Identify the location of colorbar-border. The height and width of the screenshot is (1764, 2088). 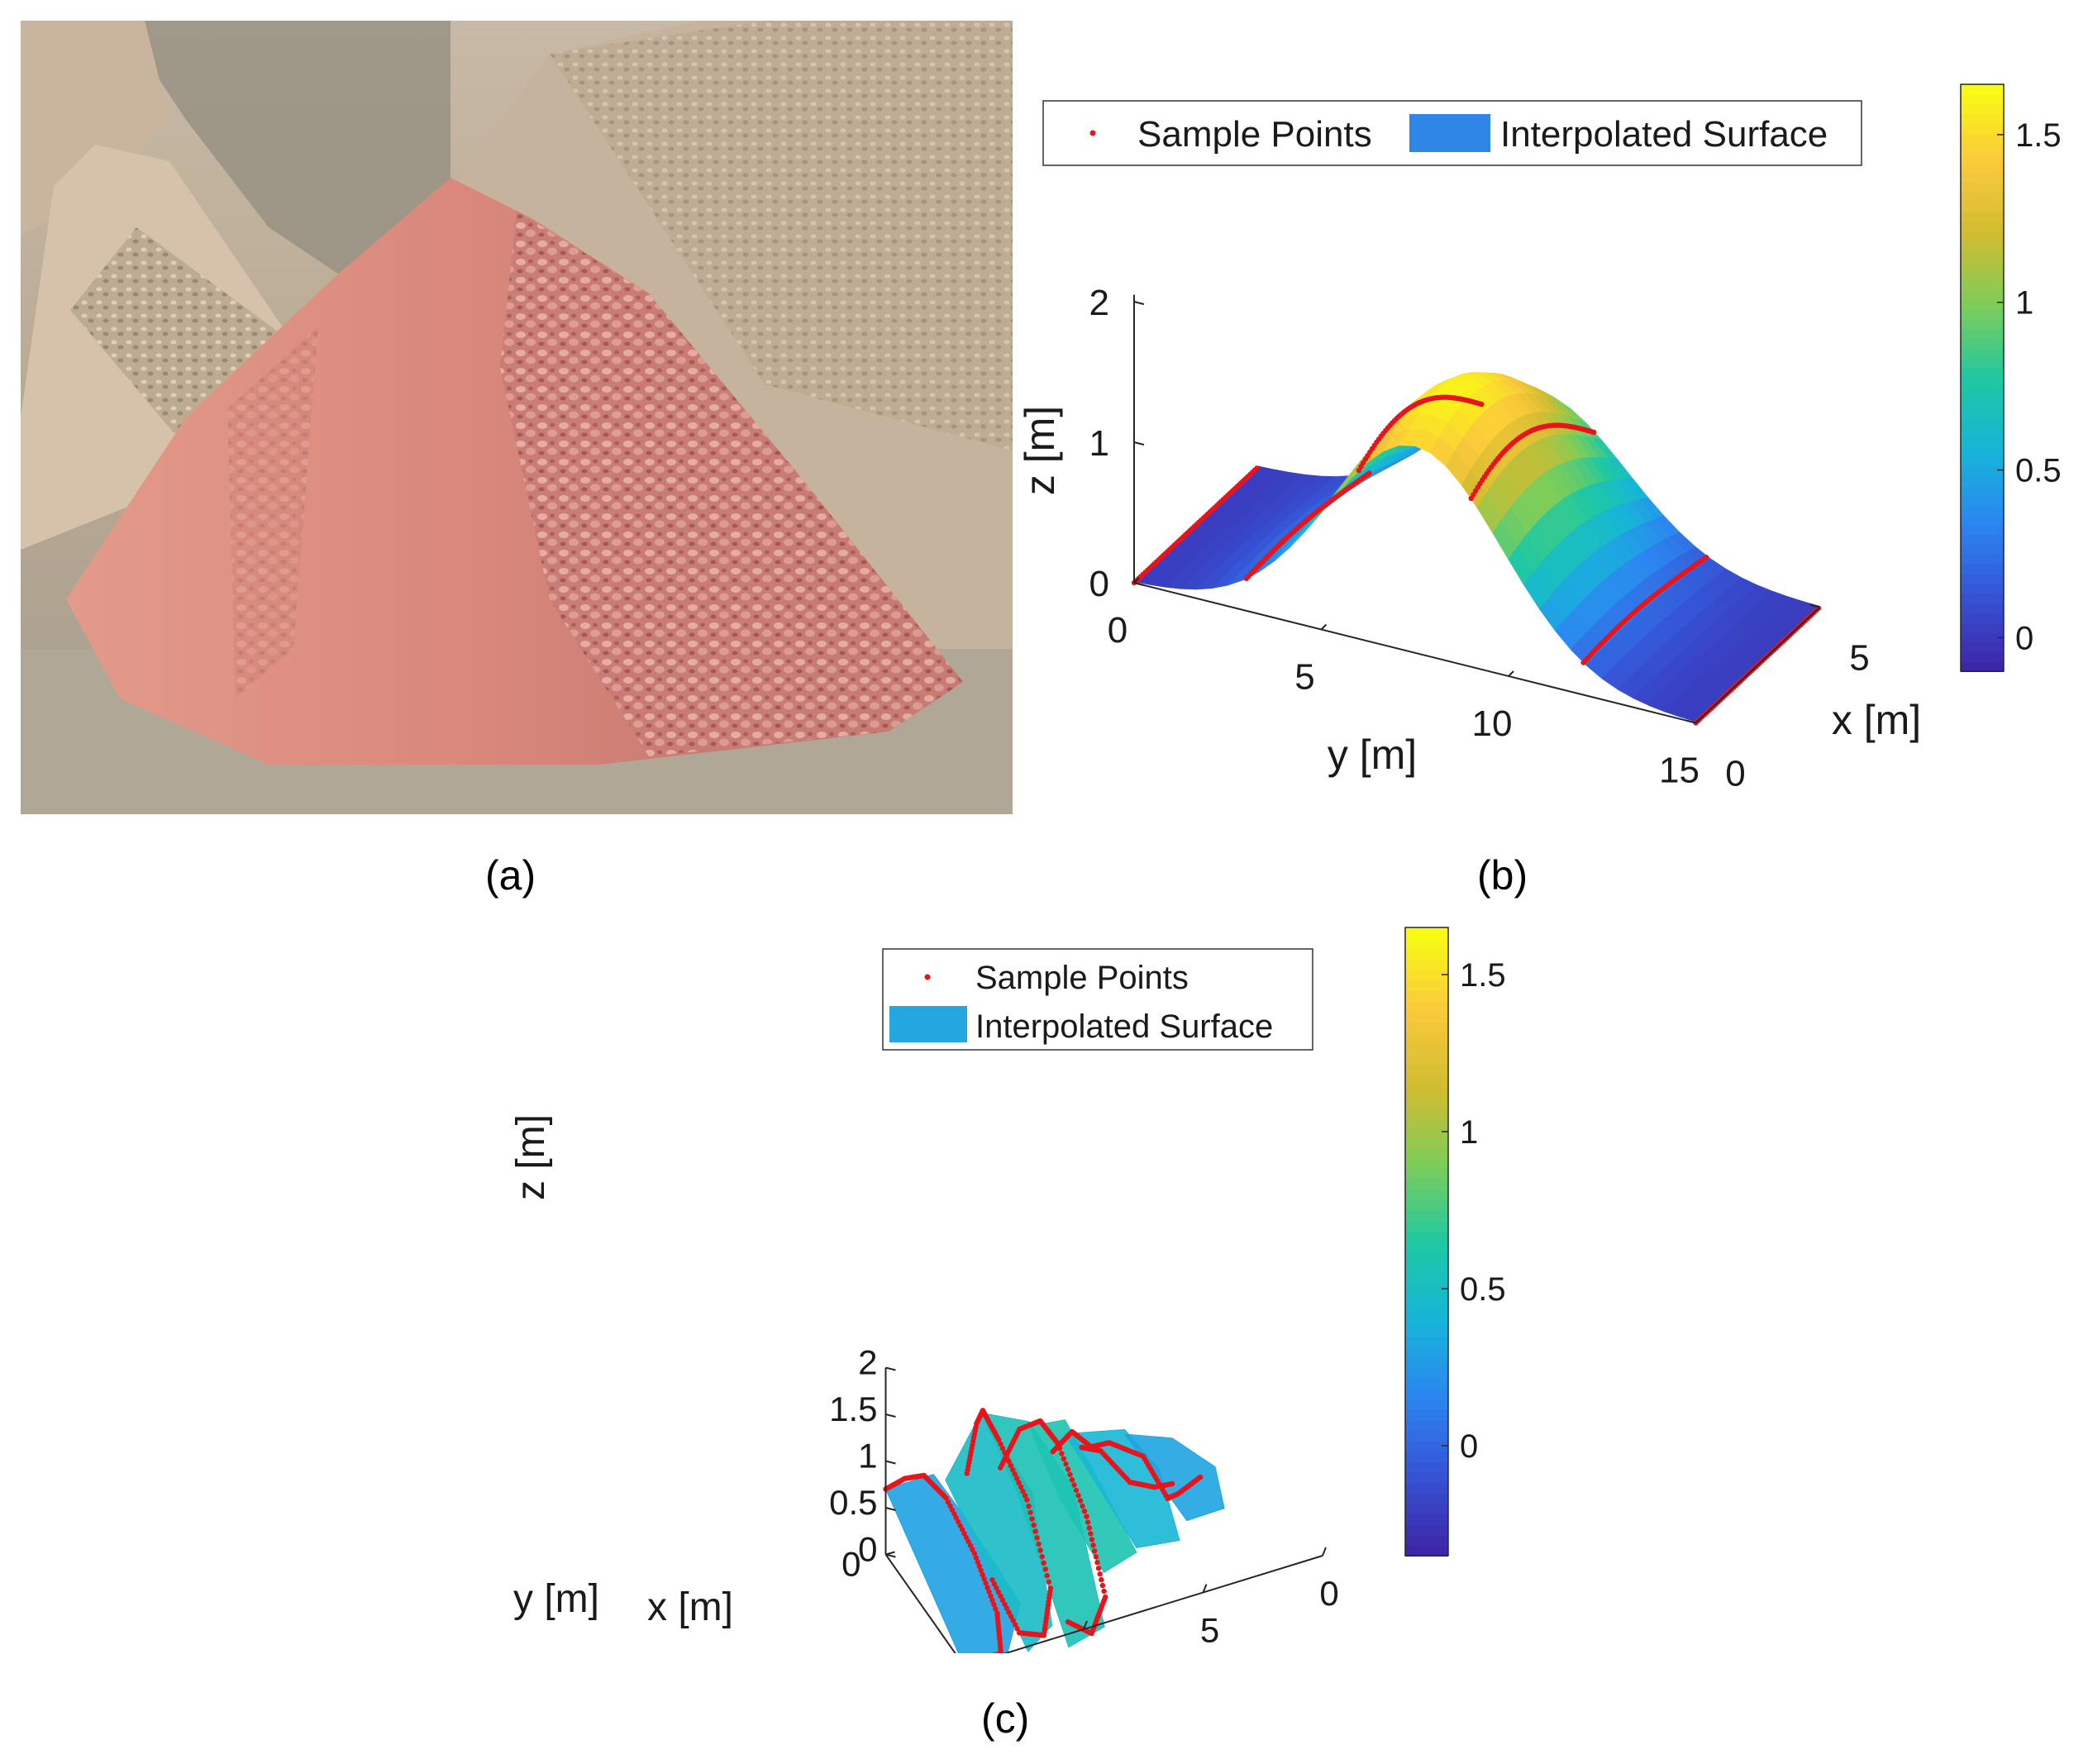
(1427, 1242).